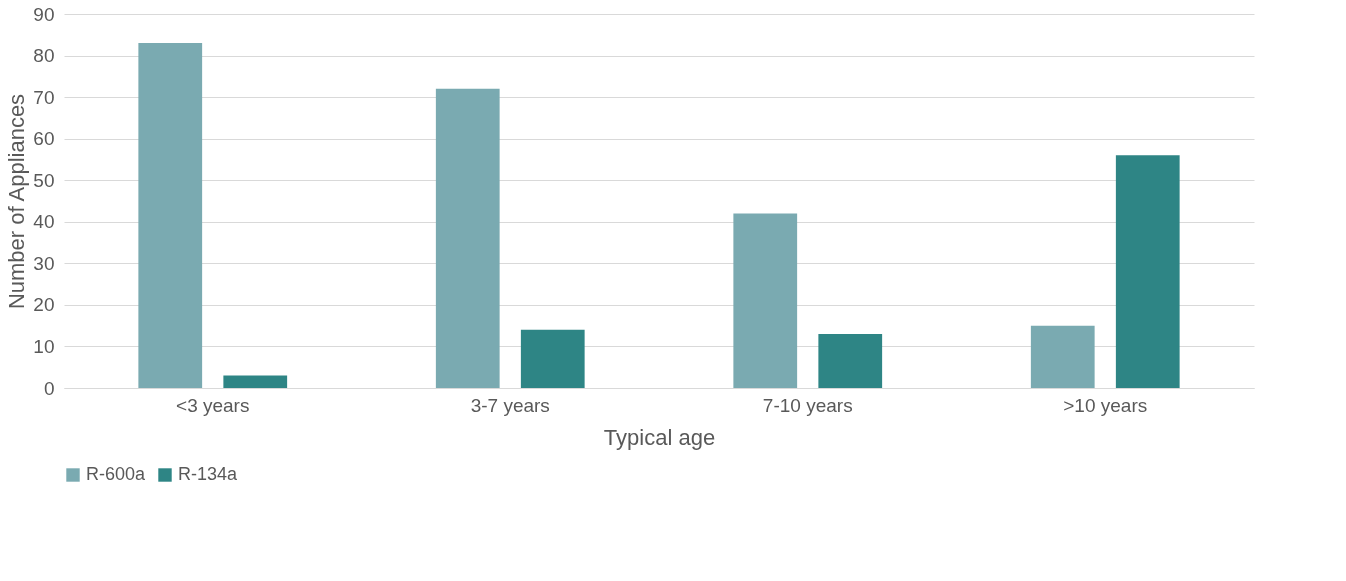 This screenshot has height=581, width=1346. What do you see at coordinates (44, 222) in the screenshot?
I see `y-tick-label: 40` at bounding box center [44, 222].